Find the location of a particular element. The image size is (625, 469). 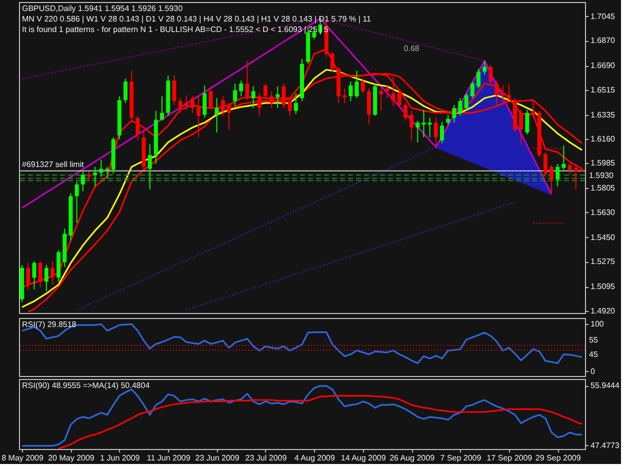

x-tick-label: 29 Sep 2009 is located at coordinates (558, 458).